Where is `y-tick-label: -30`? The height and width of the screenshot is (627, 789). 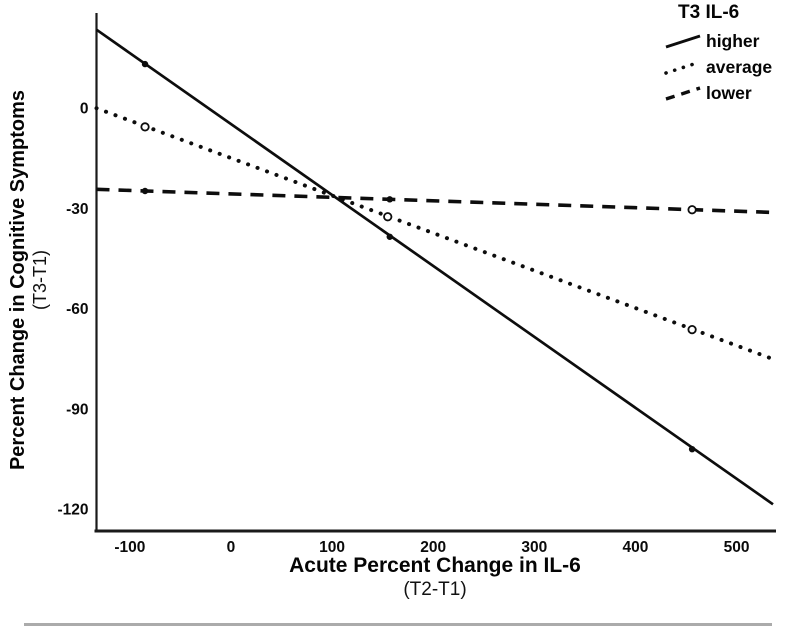
y-tick-label: -30 is located at coordinates (77, 209).